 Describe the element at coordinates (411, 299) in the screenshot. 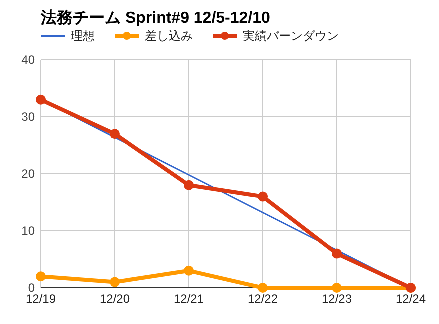

I see `x-tick-label: 12/24` at that location.